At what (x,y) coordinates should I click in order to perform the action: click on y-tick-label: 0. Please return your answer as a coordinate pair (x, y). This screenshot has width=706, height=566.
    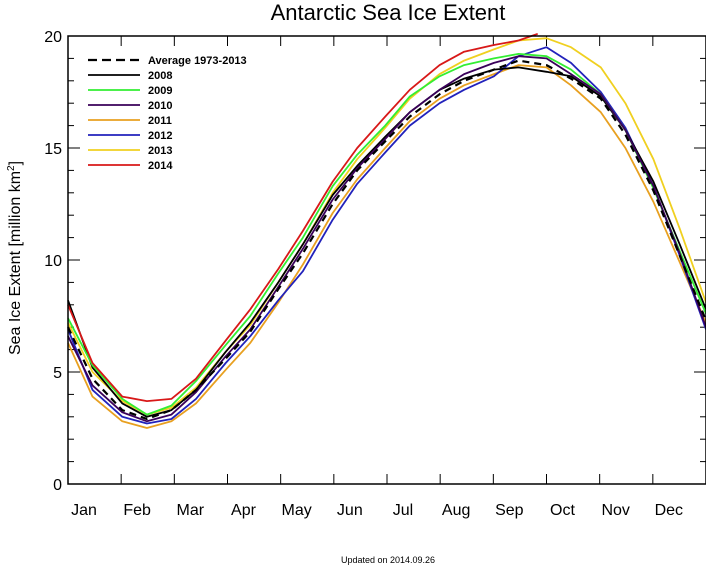
    Looking at the image, I should click on (57, 485).